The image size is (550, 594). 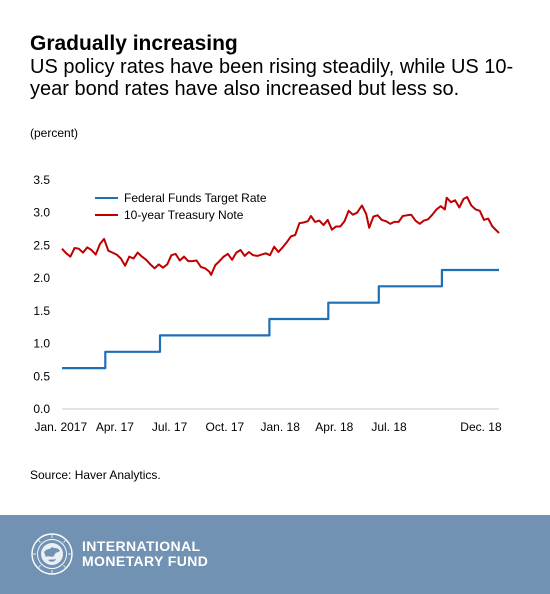 I want to click on y-tick-label: 2.0, so click(x=41, y=278).